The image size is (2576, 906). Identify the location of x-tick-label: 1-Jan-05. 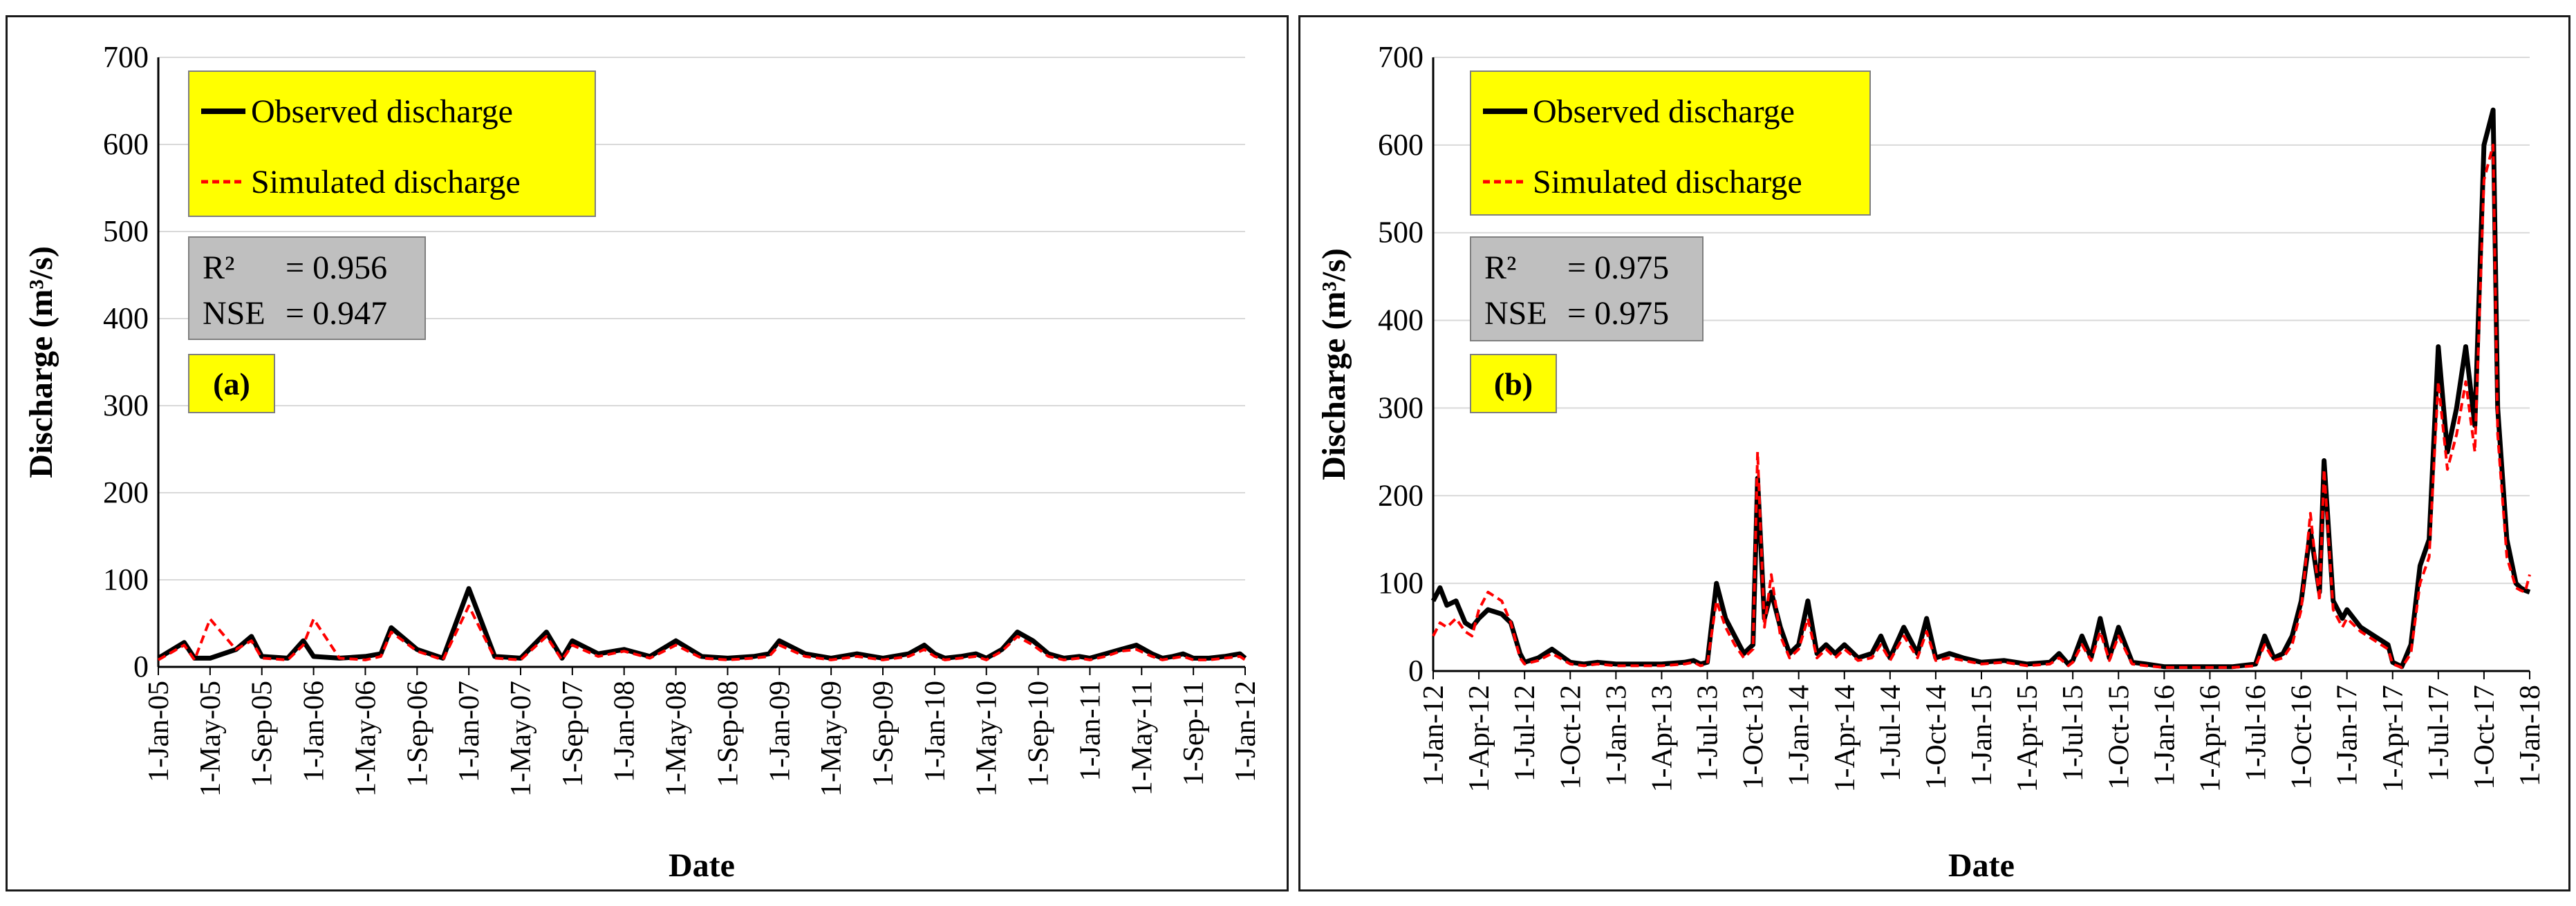
(159, 731).